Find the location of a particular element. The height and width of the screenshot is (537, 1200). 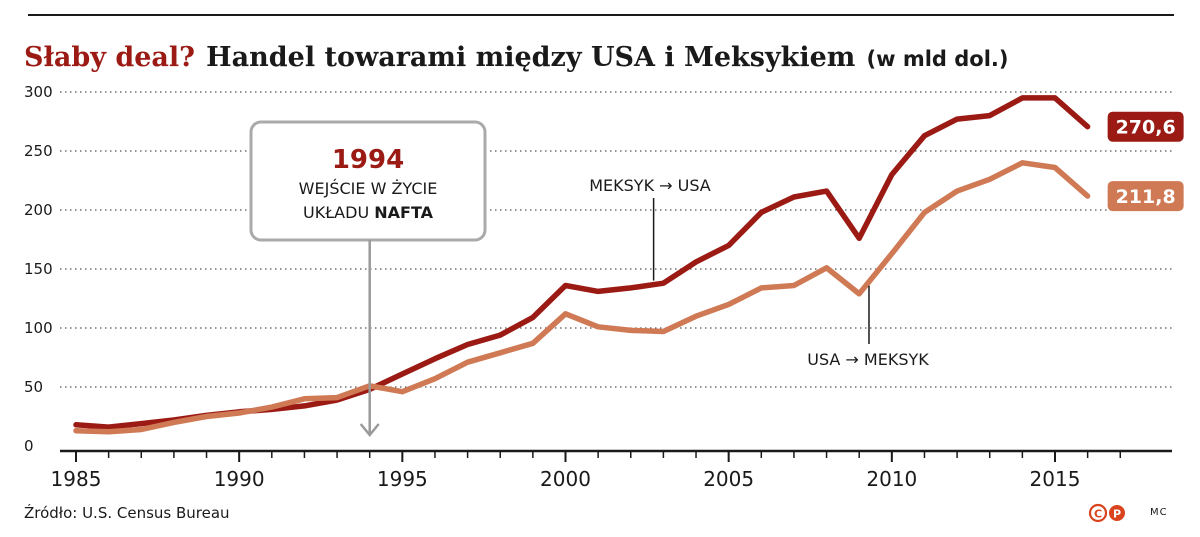

end-label-mexico-to-usa-badge is located at coordinates (1145, 126).